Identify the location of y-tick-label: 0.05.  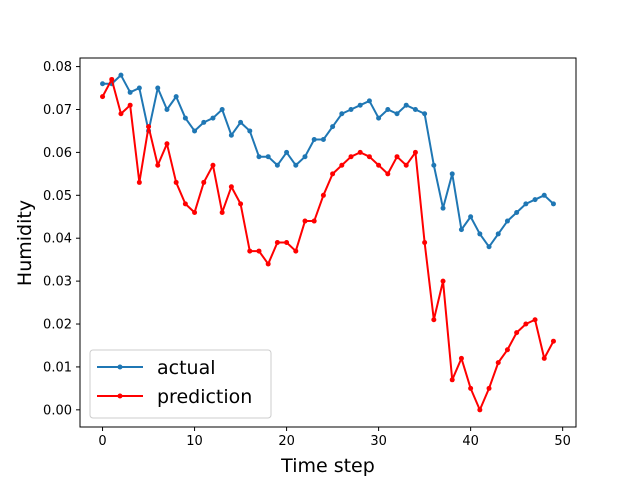
(57, 196).